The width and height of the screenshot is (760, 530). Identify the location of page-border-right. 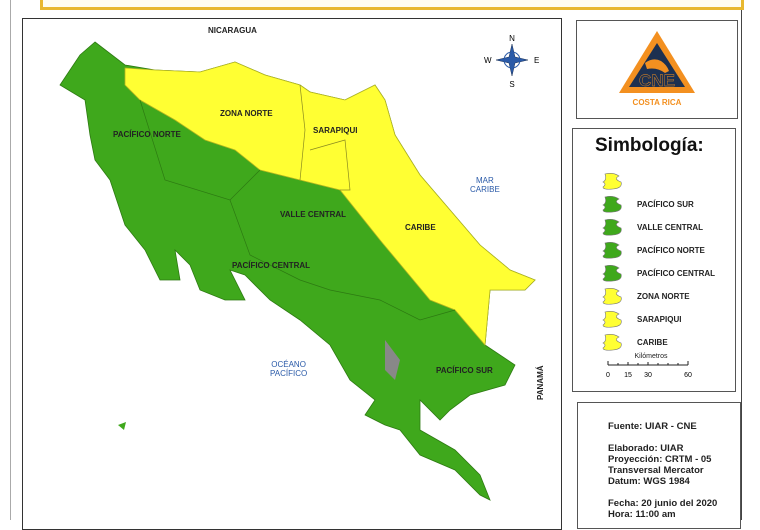
(741, 260).